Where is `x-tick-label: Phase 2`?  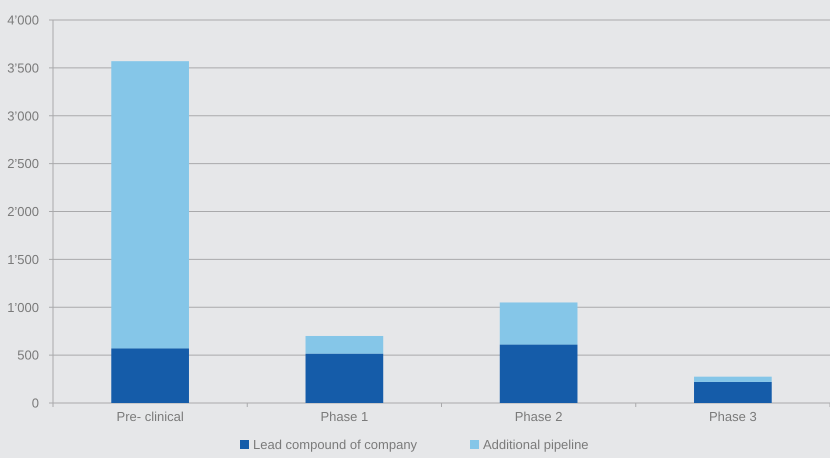 x-tick-label: Phase 2 is located at coordinates (538, 416).